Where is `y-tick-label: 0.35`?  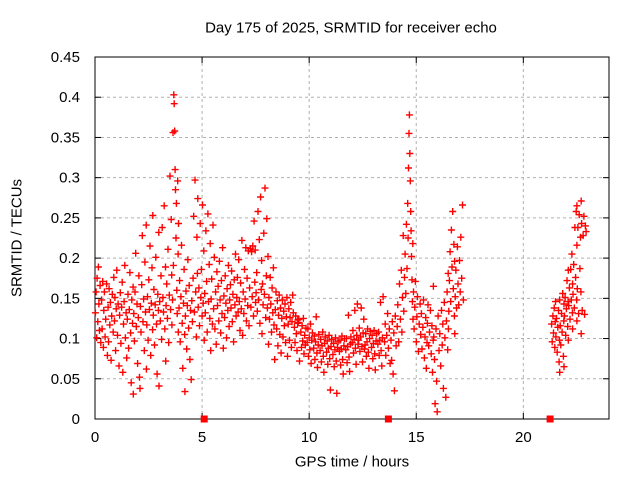
y-tick-label: 0.35 is located at coordinates (65, 137).